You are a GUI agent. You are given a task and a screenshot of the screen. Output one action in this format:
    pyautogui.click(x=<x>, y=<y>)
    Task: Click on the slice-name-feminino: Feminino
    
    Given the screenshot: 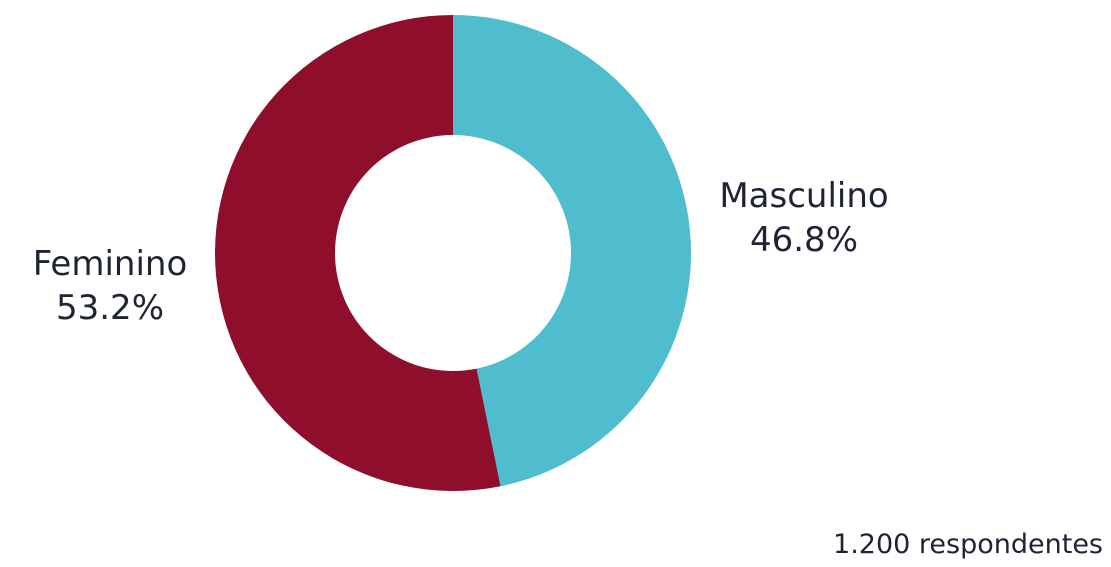 What is the action you would take?
    pyautogui.click(x=110, y=264)
    